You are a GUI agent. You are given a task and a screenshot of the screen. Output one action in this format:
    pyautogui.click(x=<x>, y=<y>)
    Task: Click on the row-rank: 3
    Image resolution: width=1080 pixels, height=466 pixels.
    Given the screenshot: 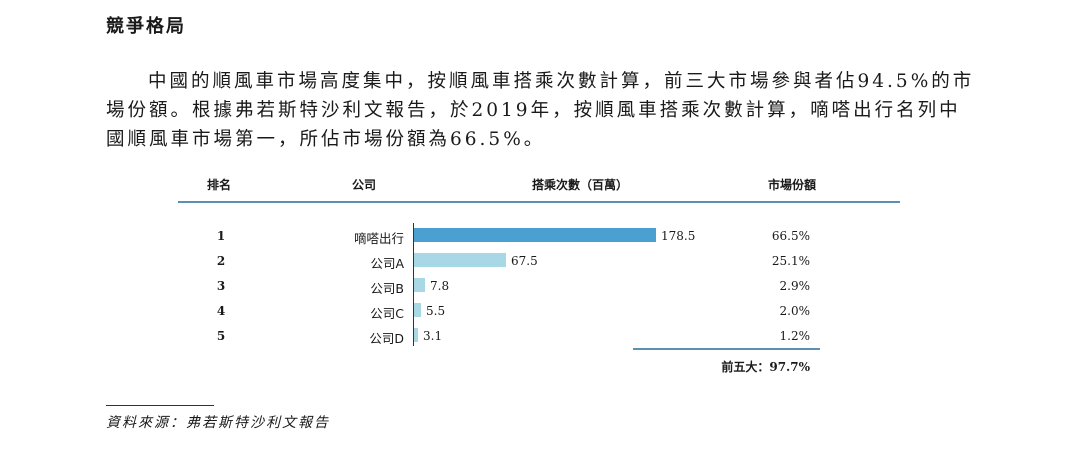 What is the action you would take?
    pyautogui.click(x=221, y=286)
    